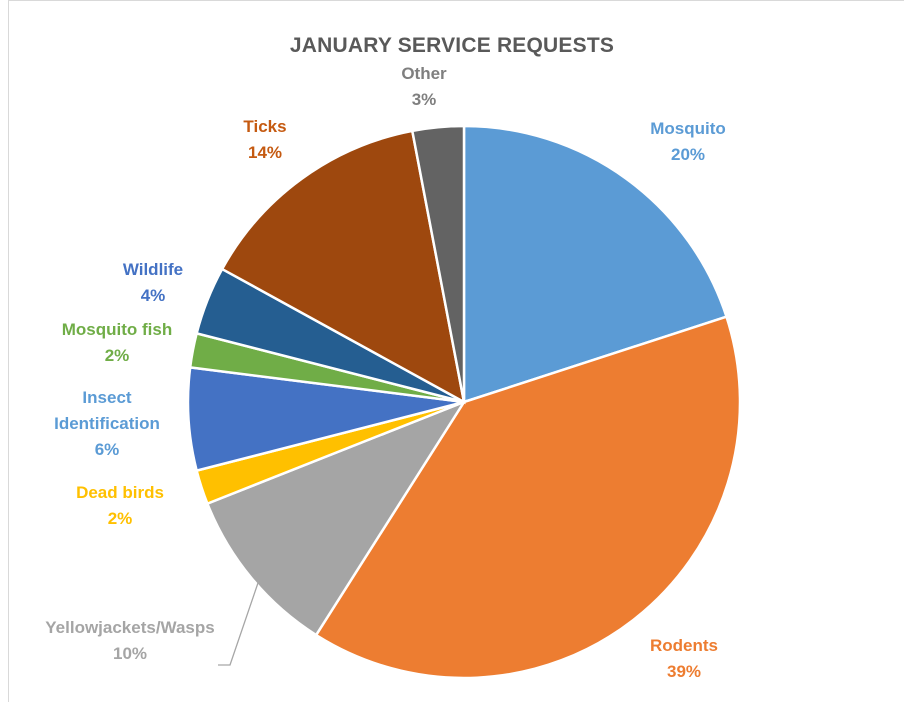  I want to click on data-label-wildlife: Wildlife 4%, so click(153, 282).